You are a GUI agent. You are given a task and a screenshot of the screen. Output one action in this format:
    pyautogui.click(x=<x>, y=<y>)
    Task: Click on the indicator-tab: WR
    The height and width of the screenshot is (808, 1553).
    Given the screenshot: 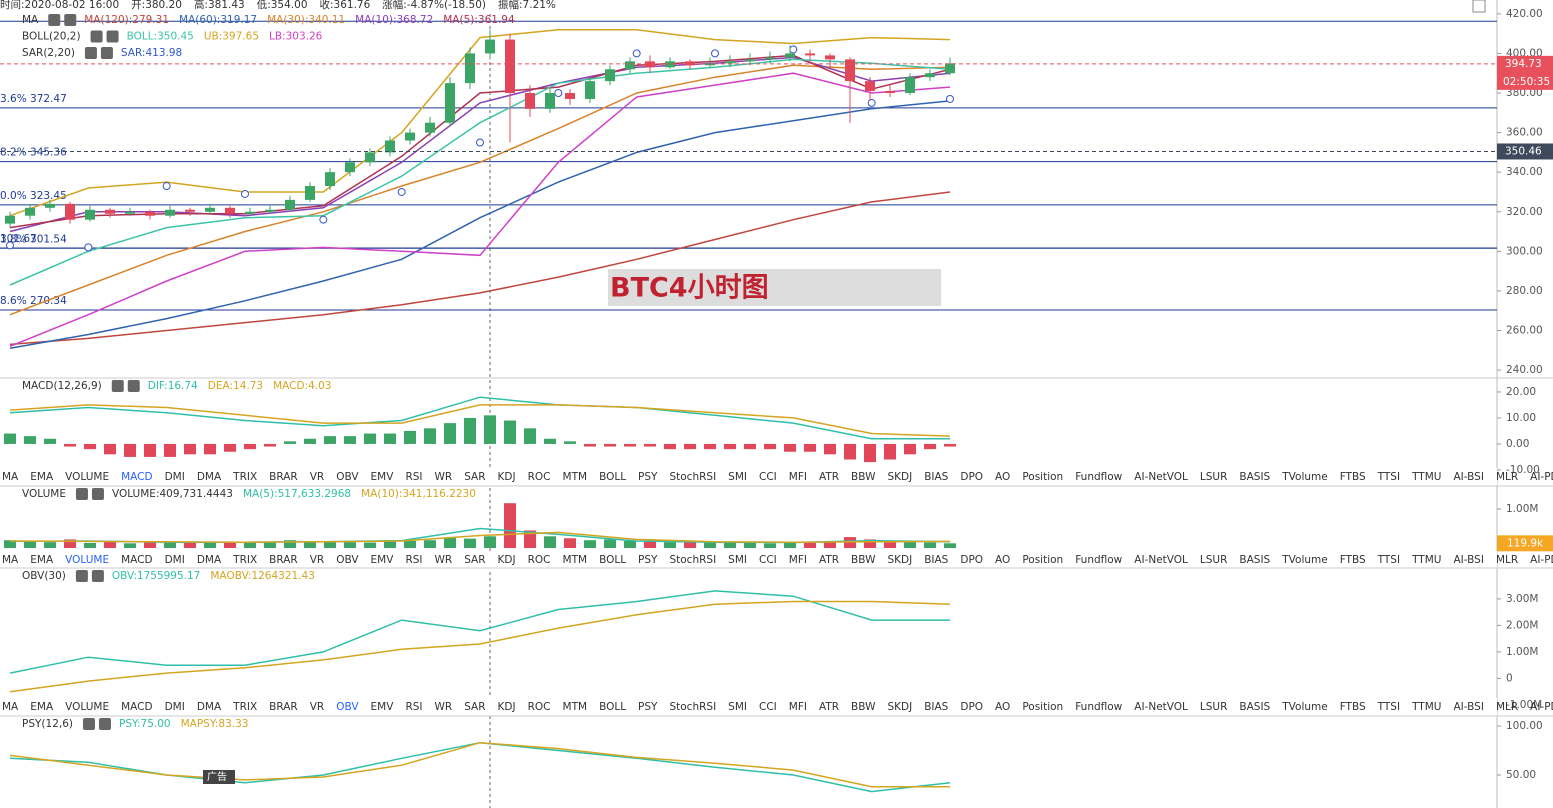 What is the action you would take?
    pyautogui.click(x=444, y=560)
    